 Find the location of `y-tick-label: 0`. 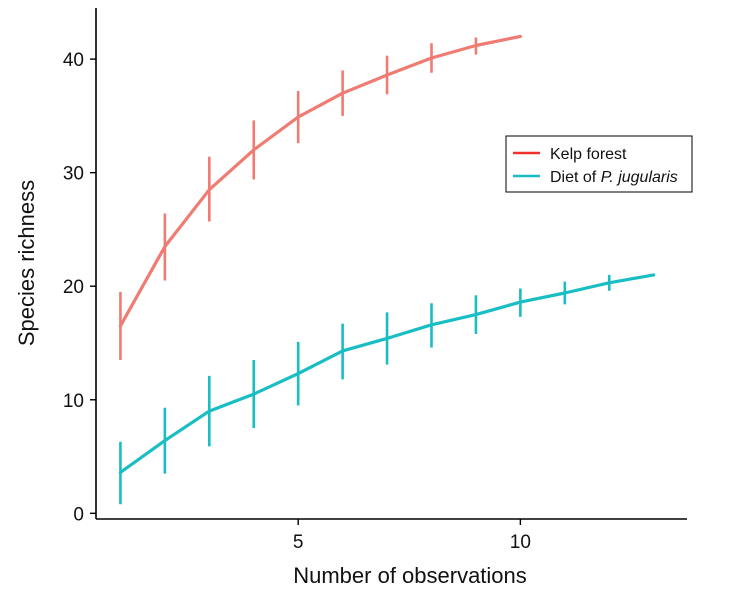

y-tick-label: 0 is located at coordinates (78, 514).